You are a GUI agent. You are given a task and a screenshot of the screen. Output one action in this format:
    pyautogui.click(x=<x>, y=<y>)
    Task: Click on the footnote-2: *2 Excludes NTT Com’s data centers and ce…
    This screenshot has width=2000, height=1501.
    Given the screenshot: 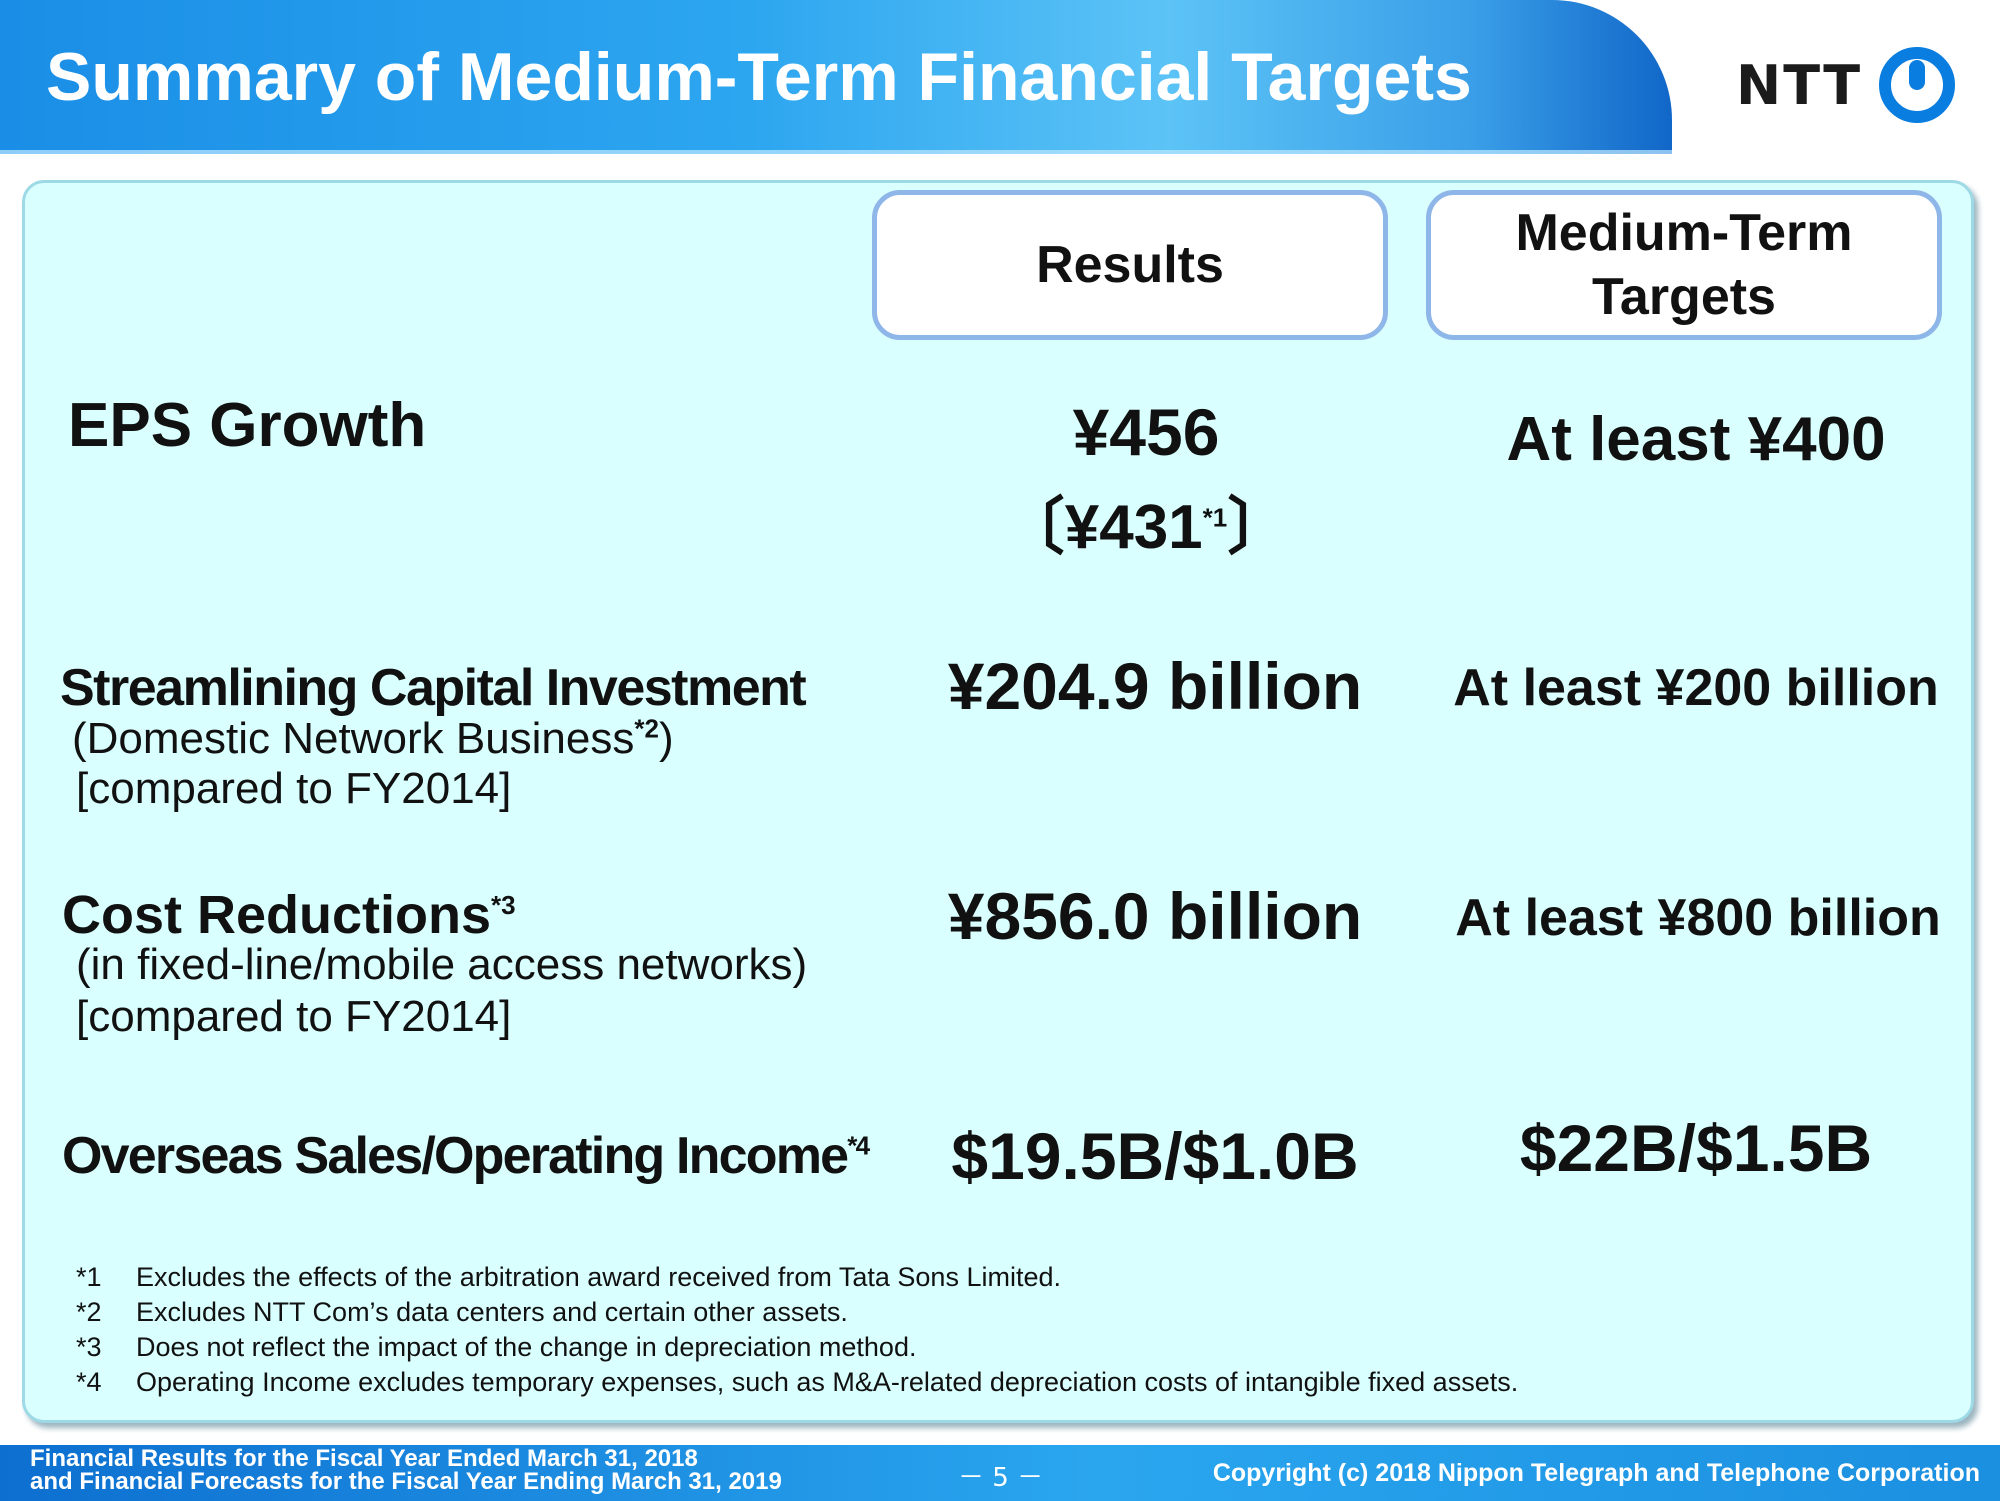 What is the action you would take?
    pyautogui.click(x=462, y=1312)
    